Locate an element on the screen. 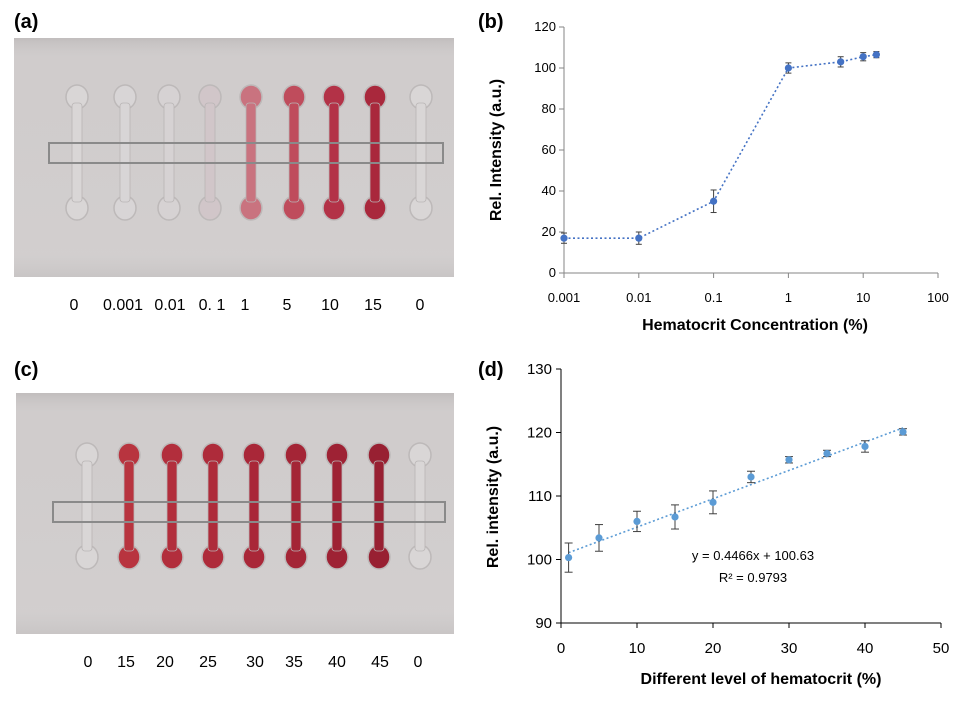 The width and height of the screenshot is (966, 707). chart-d-marks is located at coordinates (735, 500).